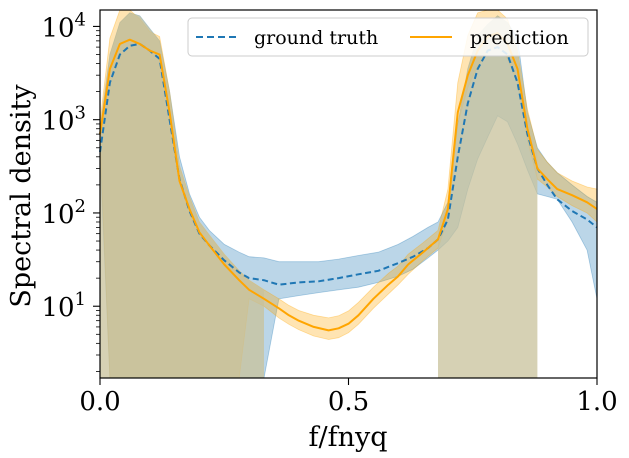 The height and width of the screenshot is (458, 629). I want to click on x-tick-label: 0.0, so click(99, 402).